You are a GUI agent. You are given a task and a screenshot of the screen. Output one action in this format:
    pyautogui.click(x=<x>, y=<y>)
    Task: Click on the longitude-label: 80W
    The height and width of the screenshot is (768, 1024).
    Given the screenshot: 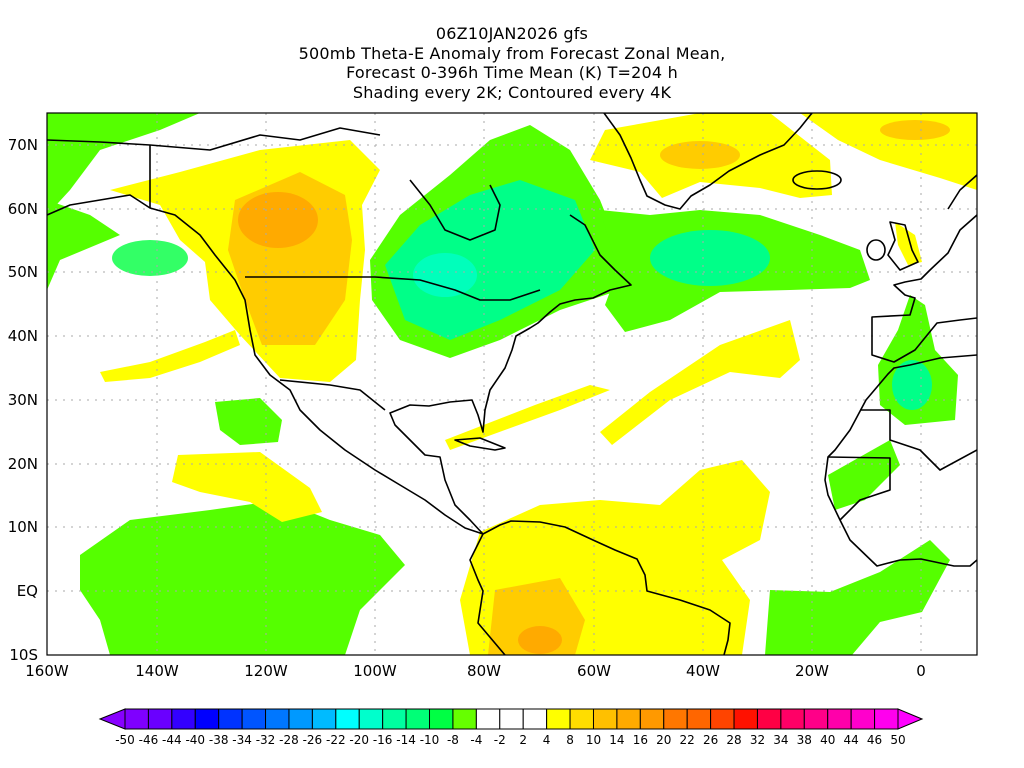 What is the action you would take?
    pyautogui.click(x=484, y=671)
    